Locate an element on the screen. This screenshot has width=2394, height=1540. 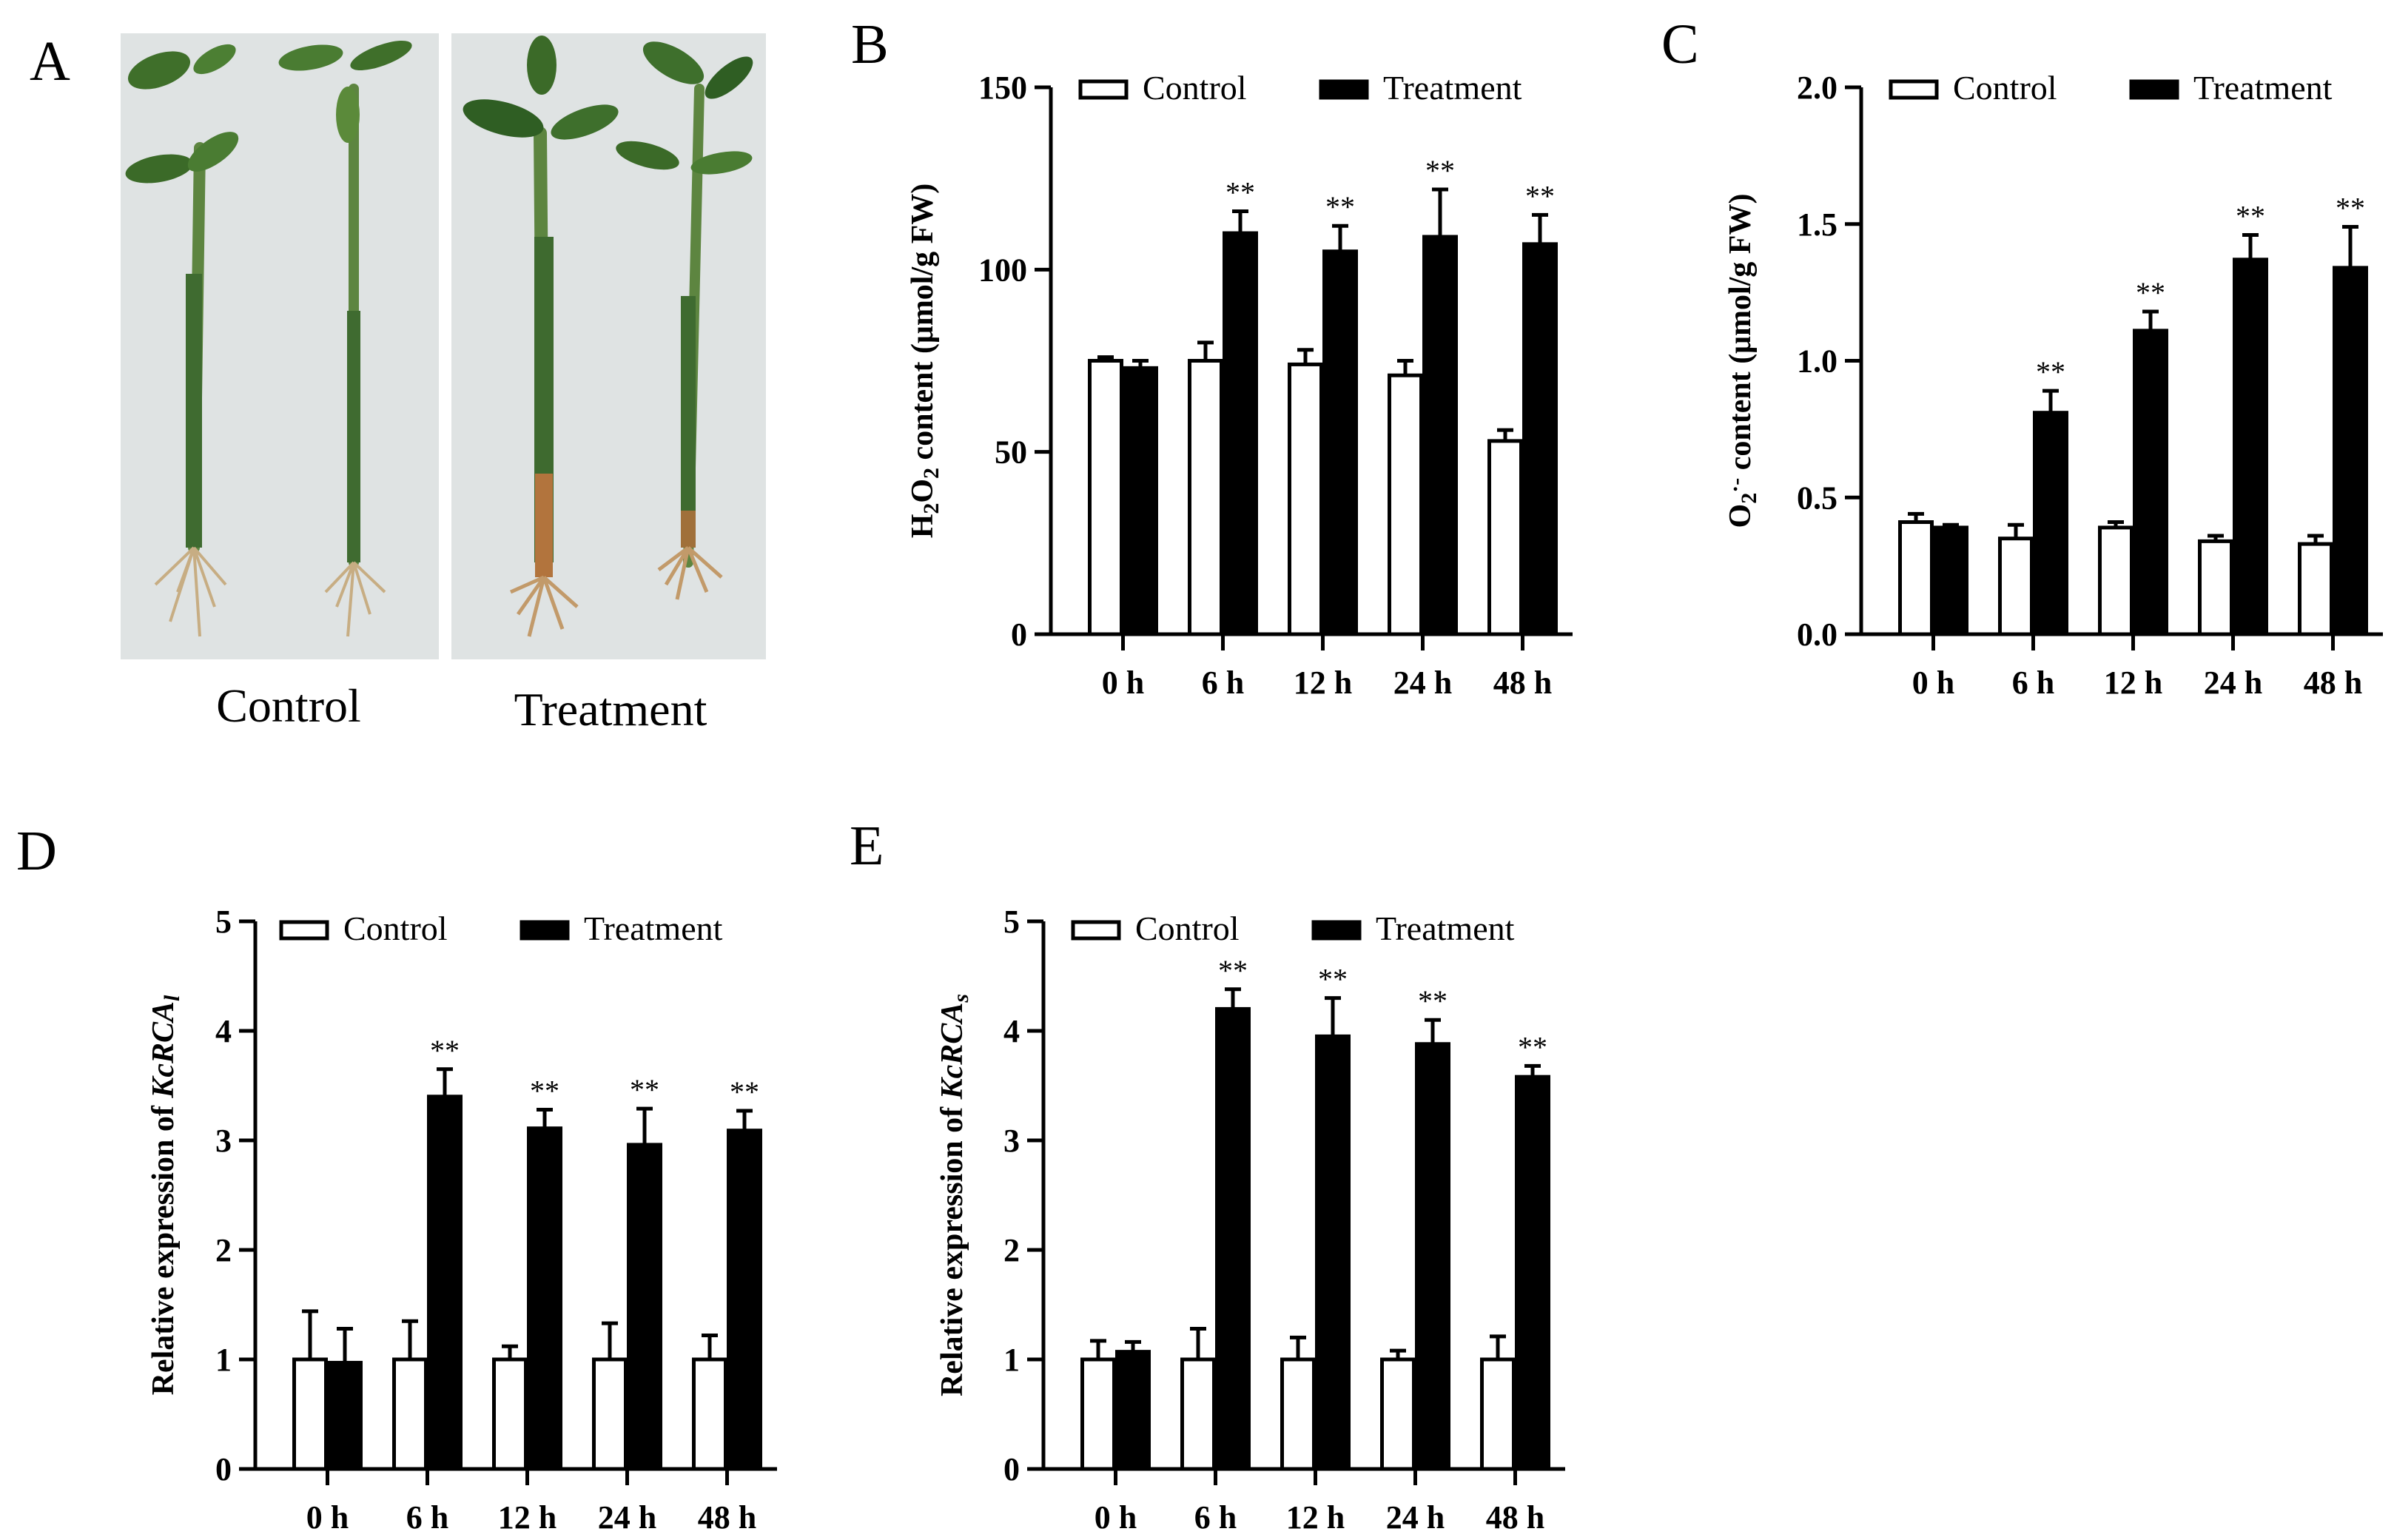
y-tick-label: 50 is located at coordinates (1011, 452).